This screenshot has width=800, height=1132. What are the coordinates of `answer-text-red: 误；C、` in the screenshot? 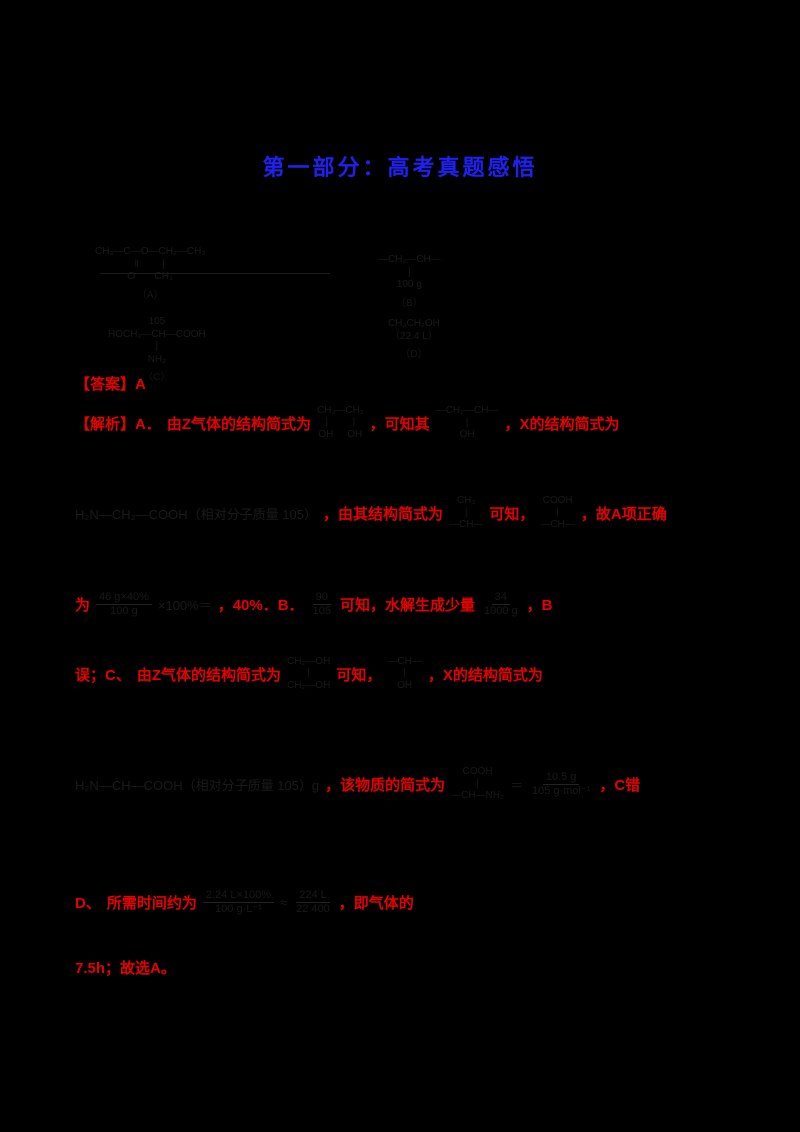 It's located at (103, 675).